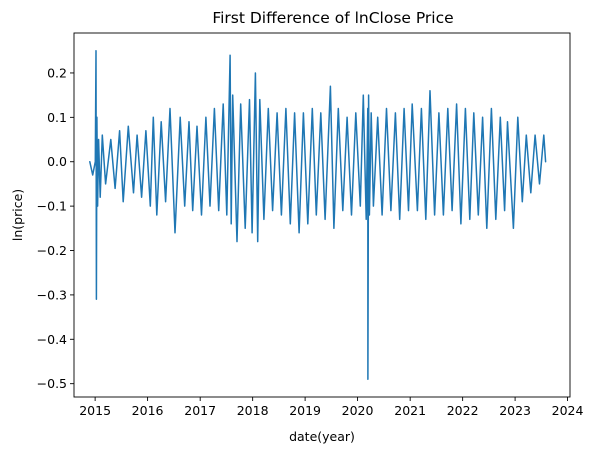 This screenshot has width=594, height=455. I want to click on chart-title: First Difference of lnClose Price, so click(332, 18).